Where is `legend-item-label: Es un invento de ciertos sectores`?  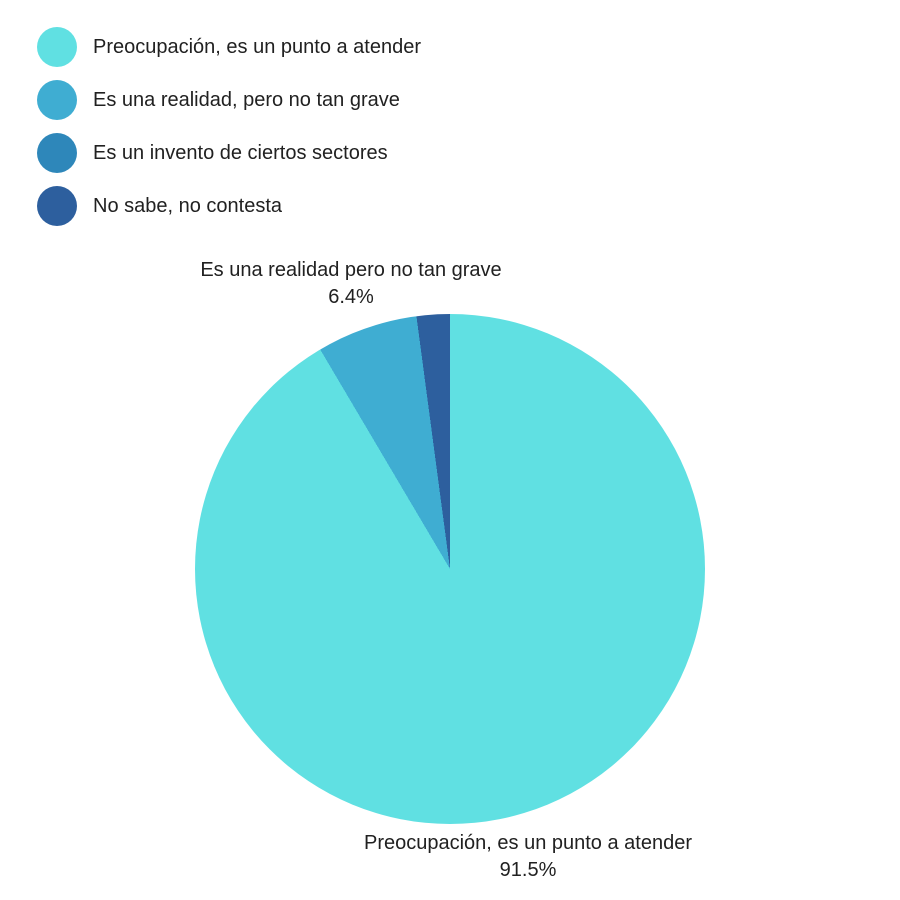 legend-item-label: Es un invento de ciertos sectores is located at coordinates (240, 152).